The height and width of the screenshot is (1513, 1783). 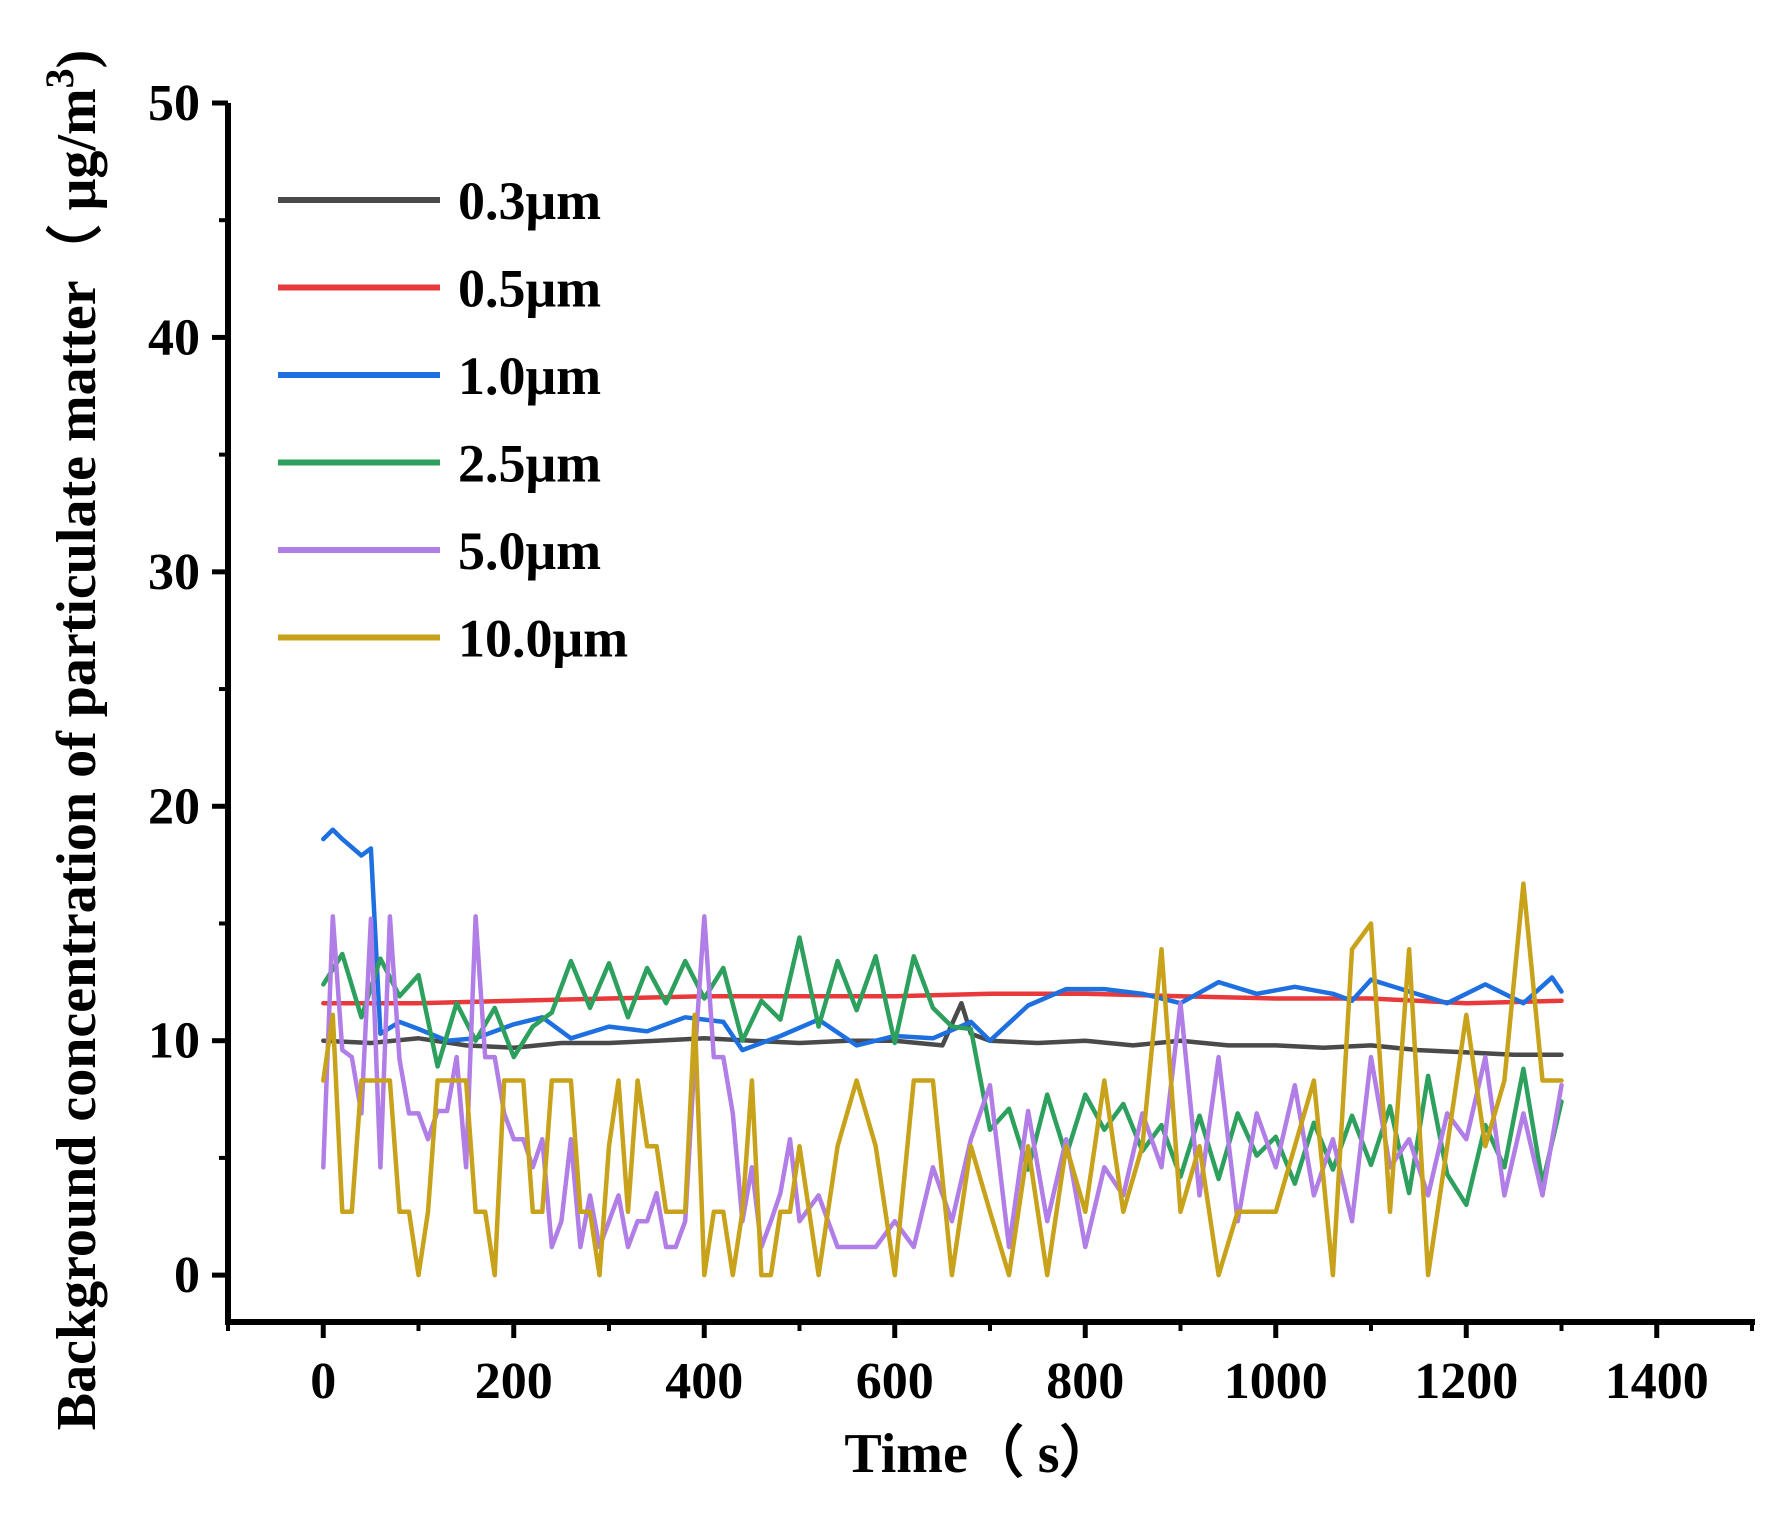 What do you see at coordinates (979, 1453) in the screenshot?
I see `x-axis-title: Time（ s）` at bounding box center [979, 1453].